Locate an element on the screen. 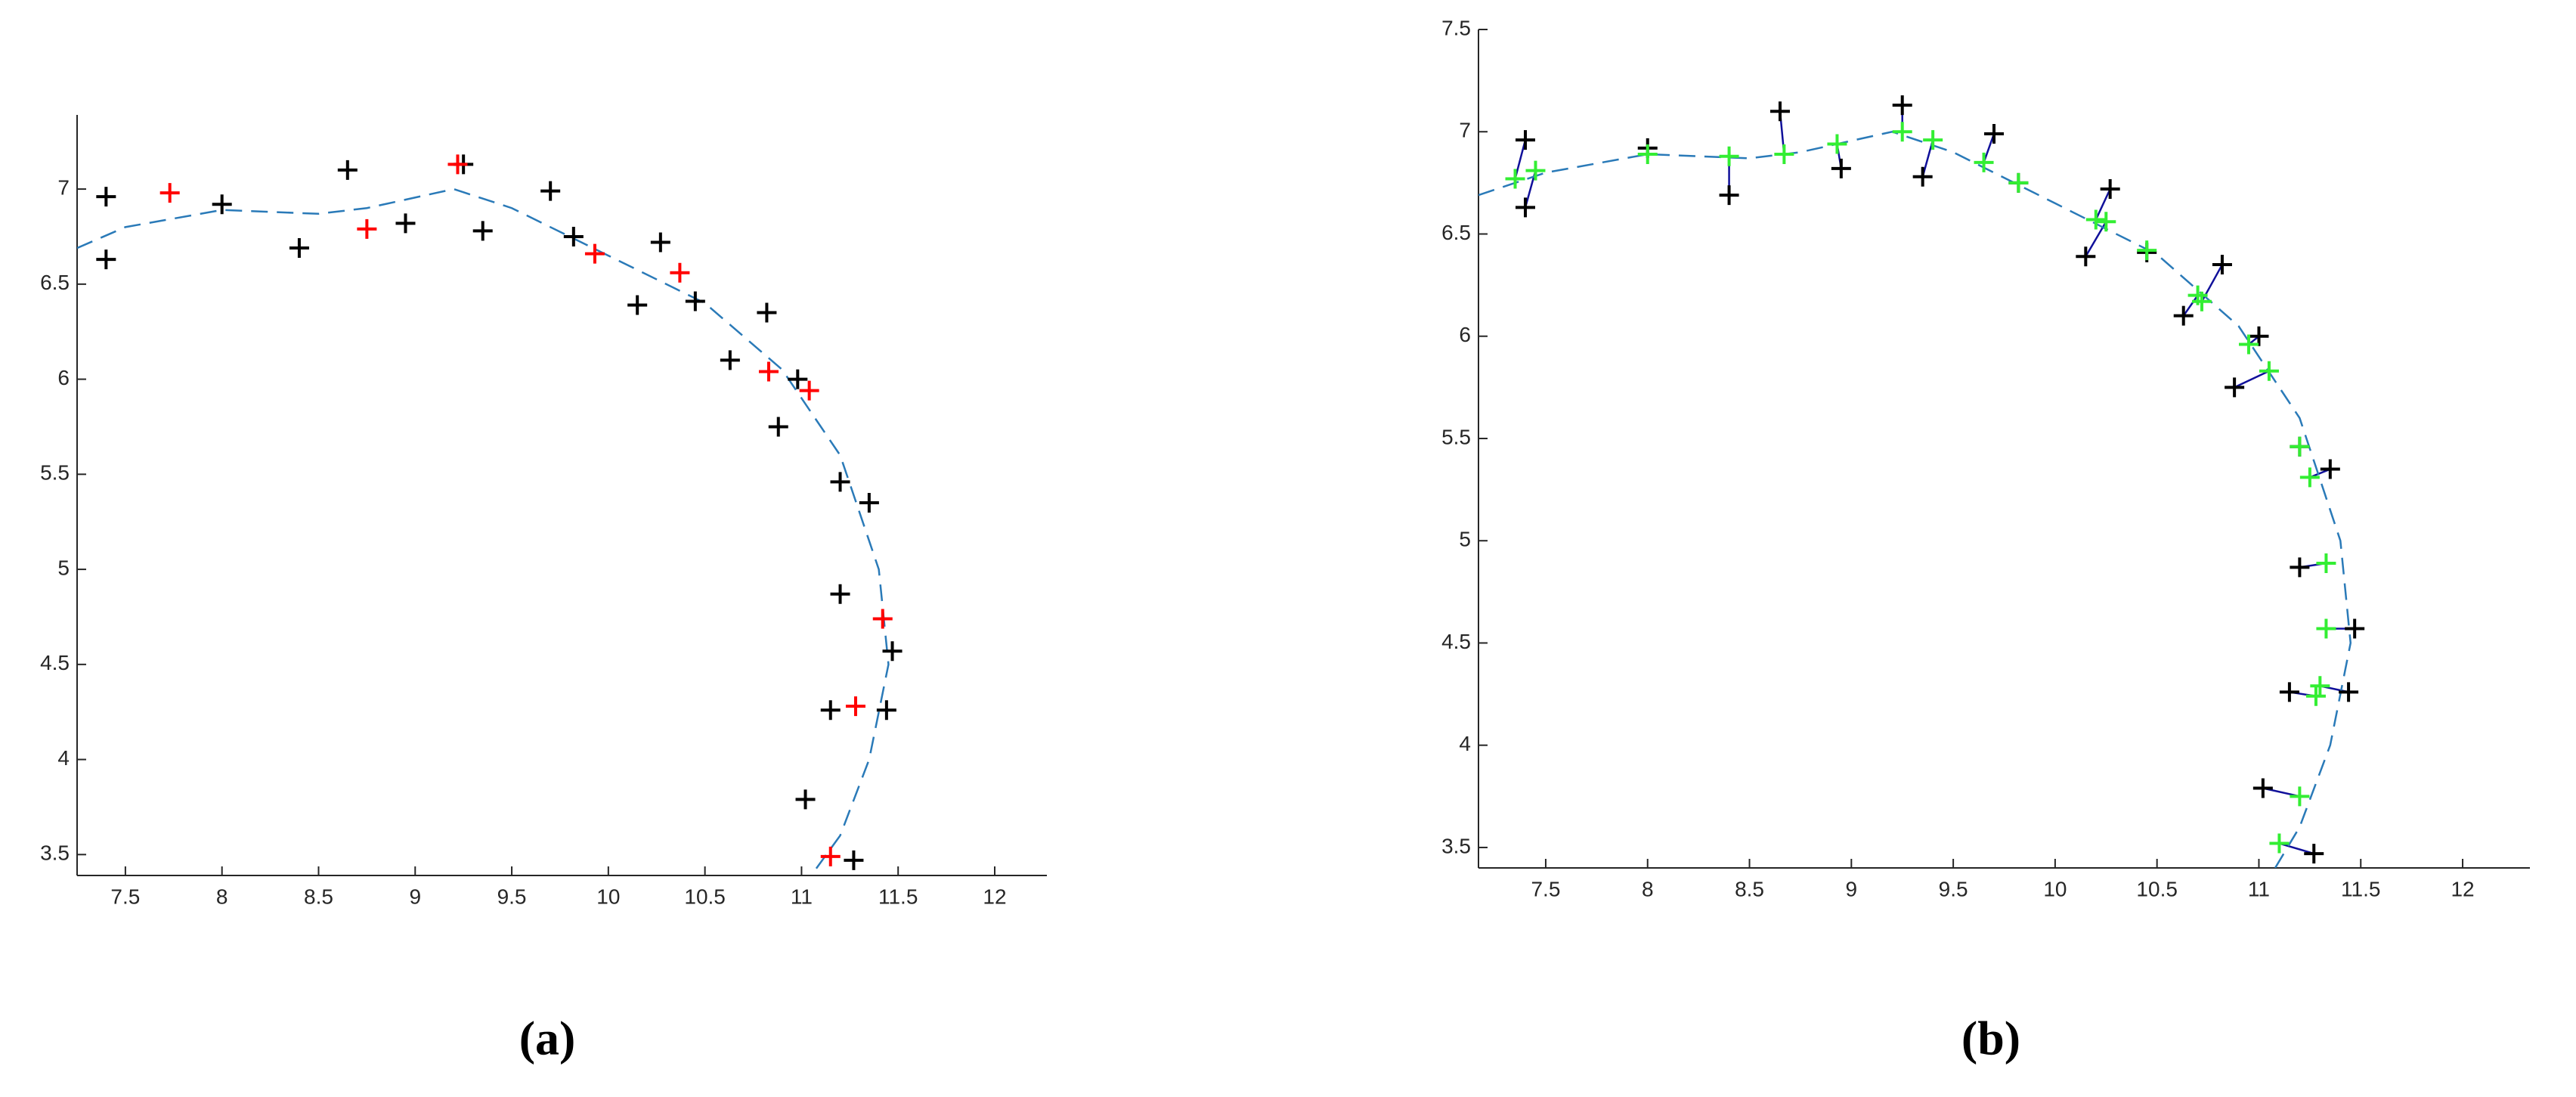 Image resolution: width=2576 pixels, height=1097 pixels. x-tick-label: 7.5 is located at coordinates (1545, 889).